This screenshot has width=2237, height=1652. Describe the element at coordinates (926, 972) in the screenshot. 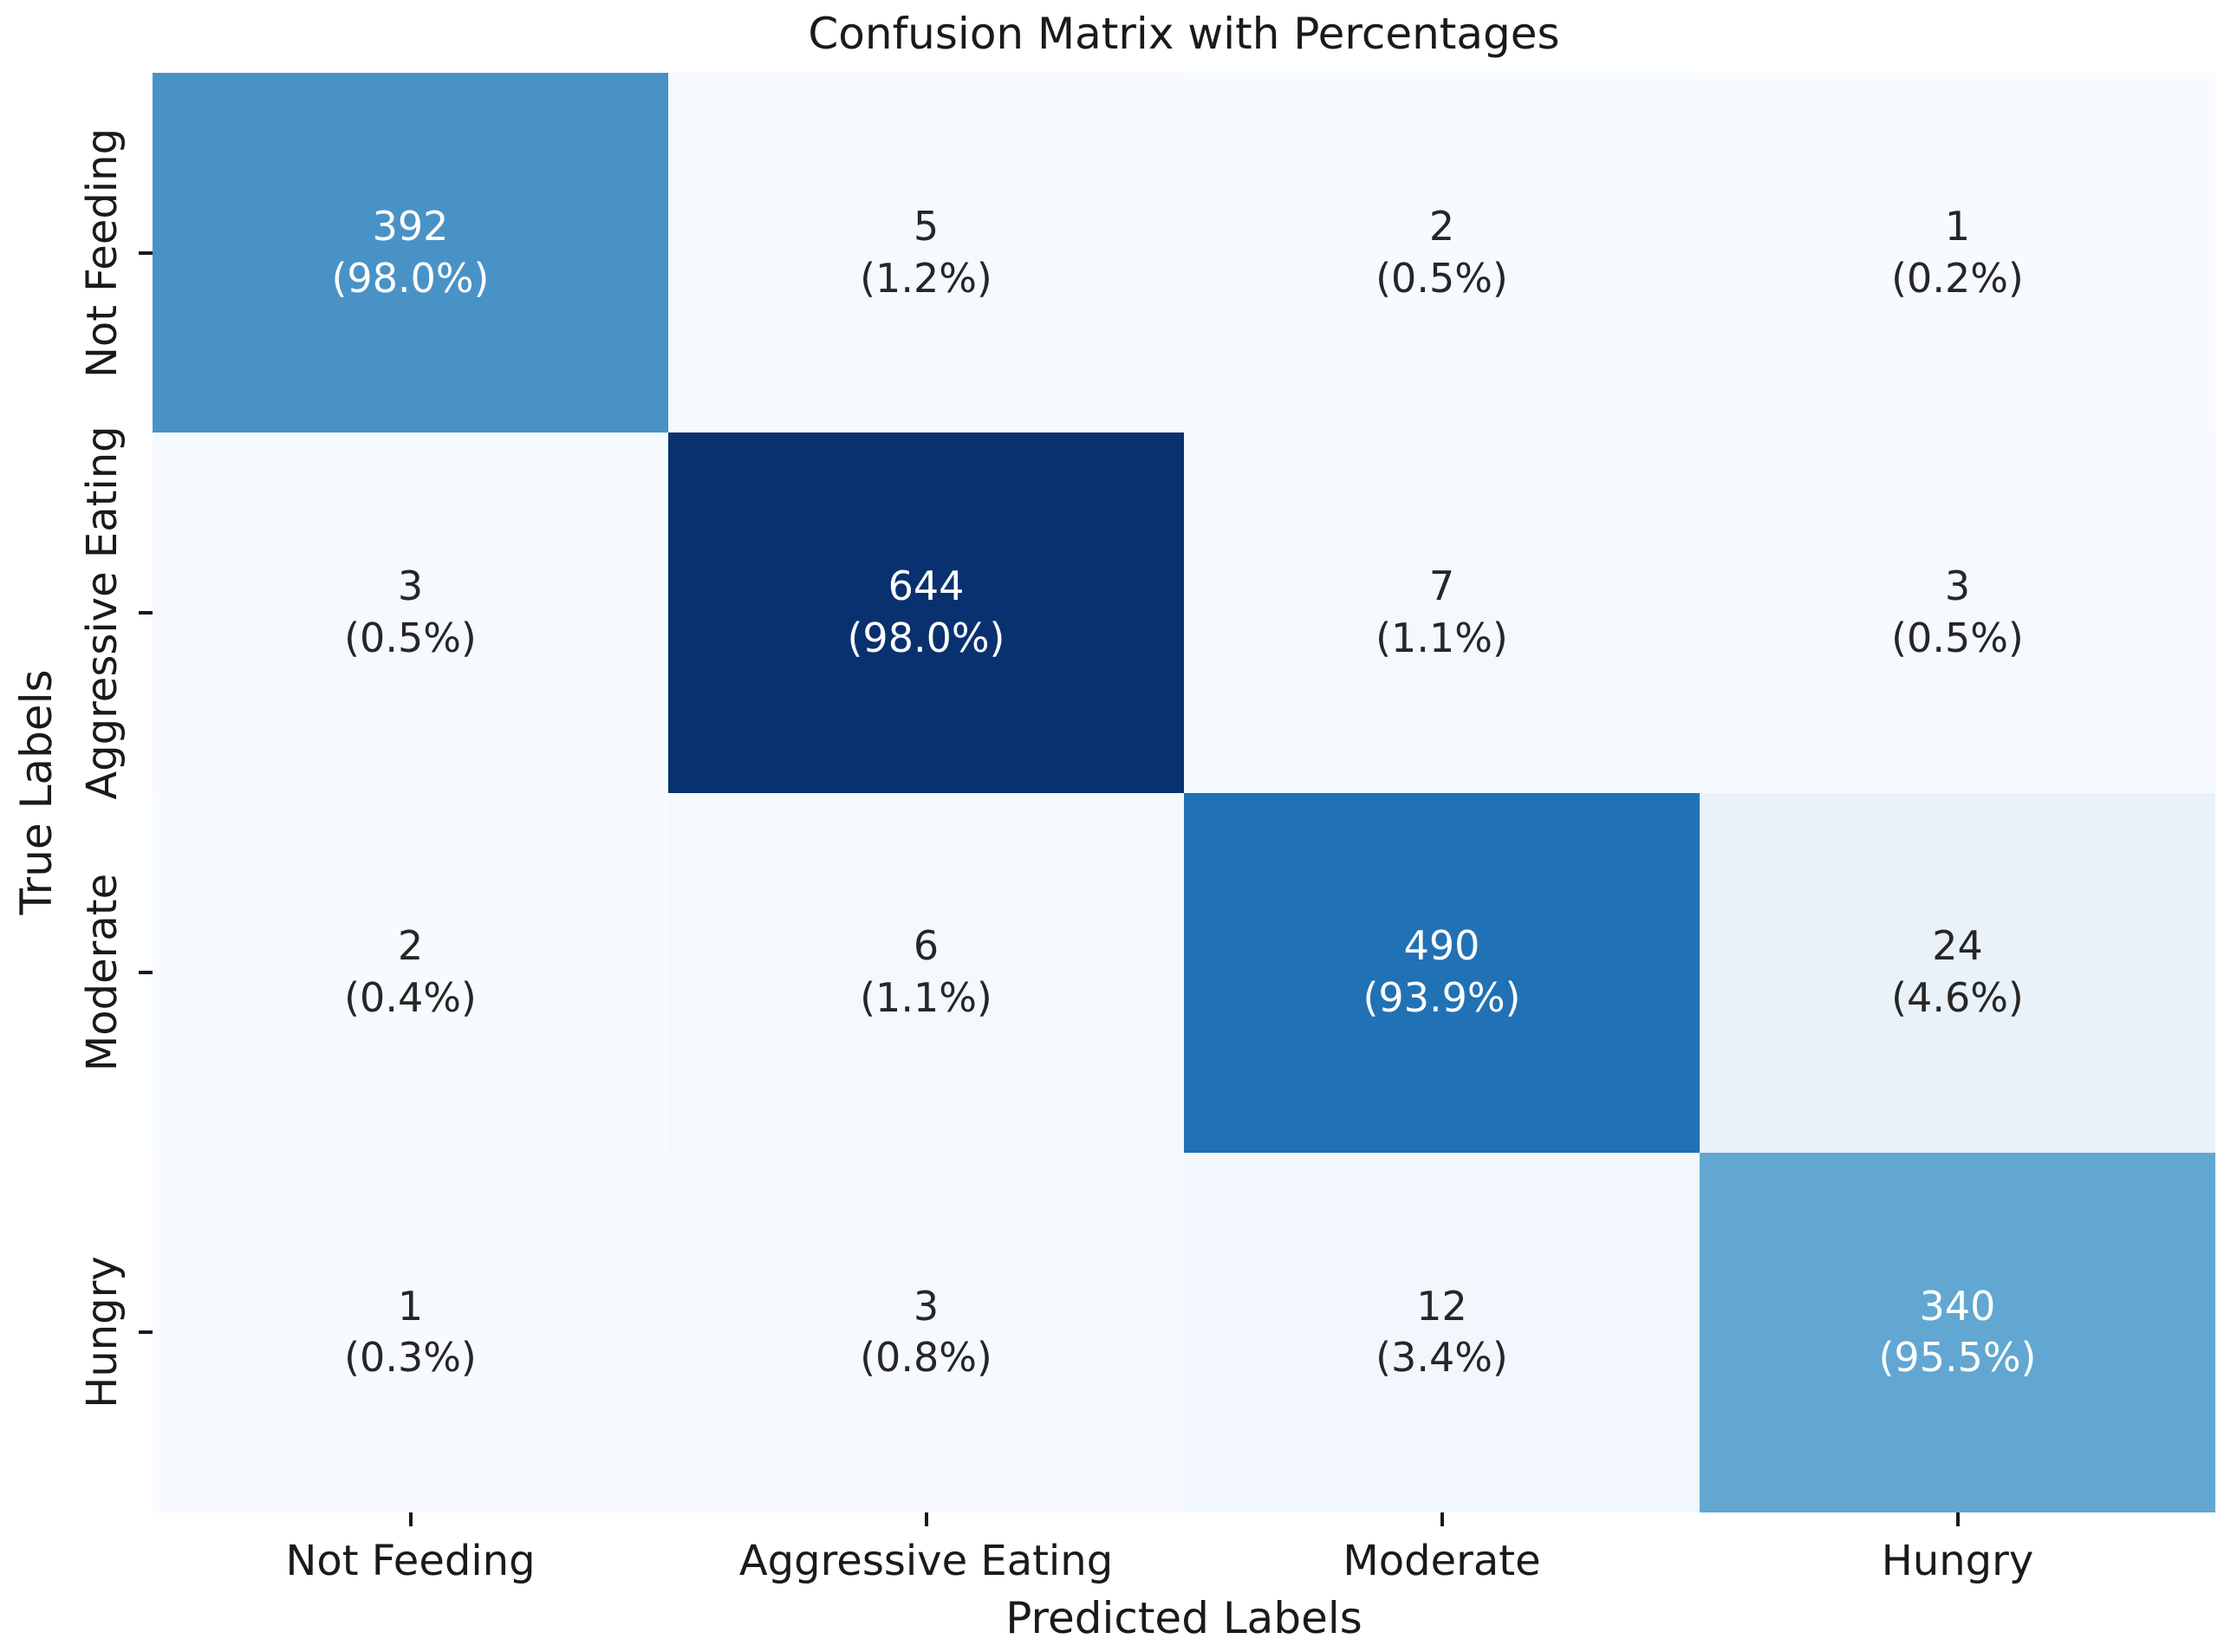

I see `matrix-cell: 6 (1.1%)` at that location.